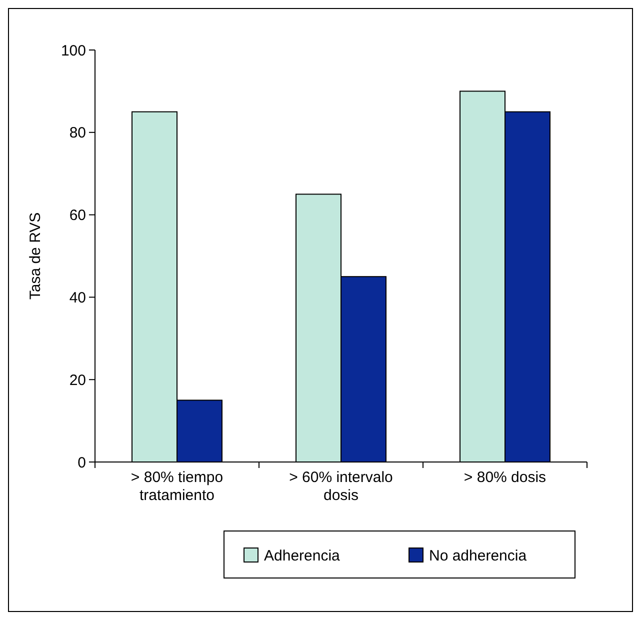  I want to click on legend-label: Adherencia, so click(302, 555).